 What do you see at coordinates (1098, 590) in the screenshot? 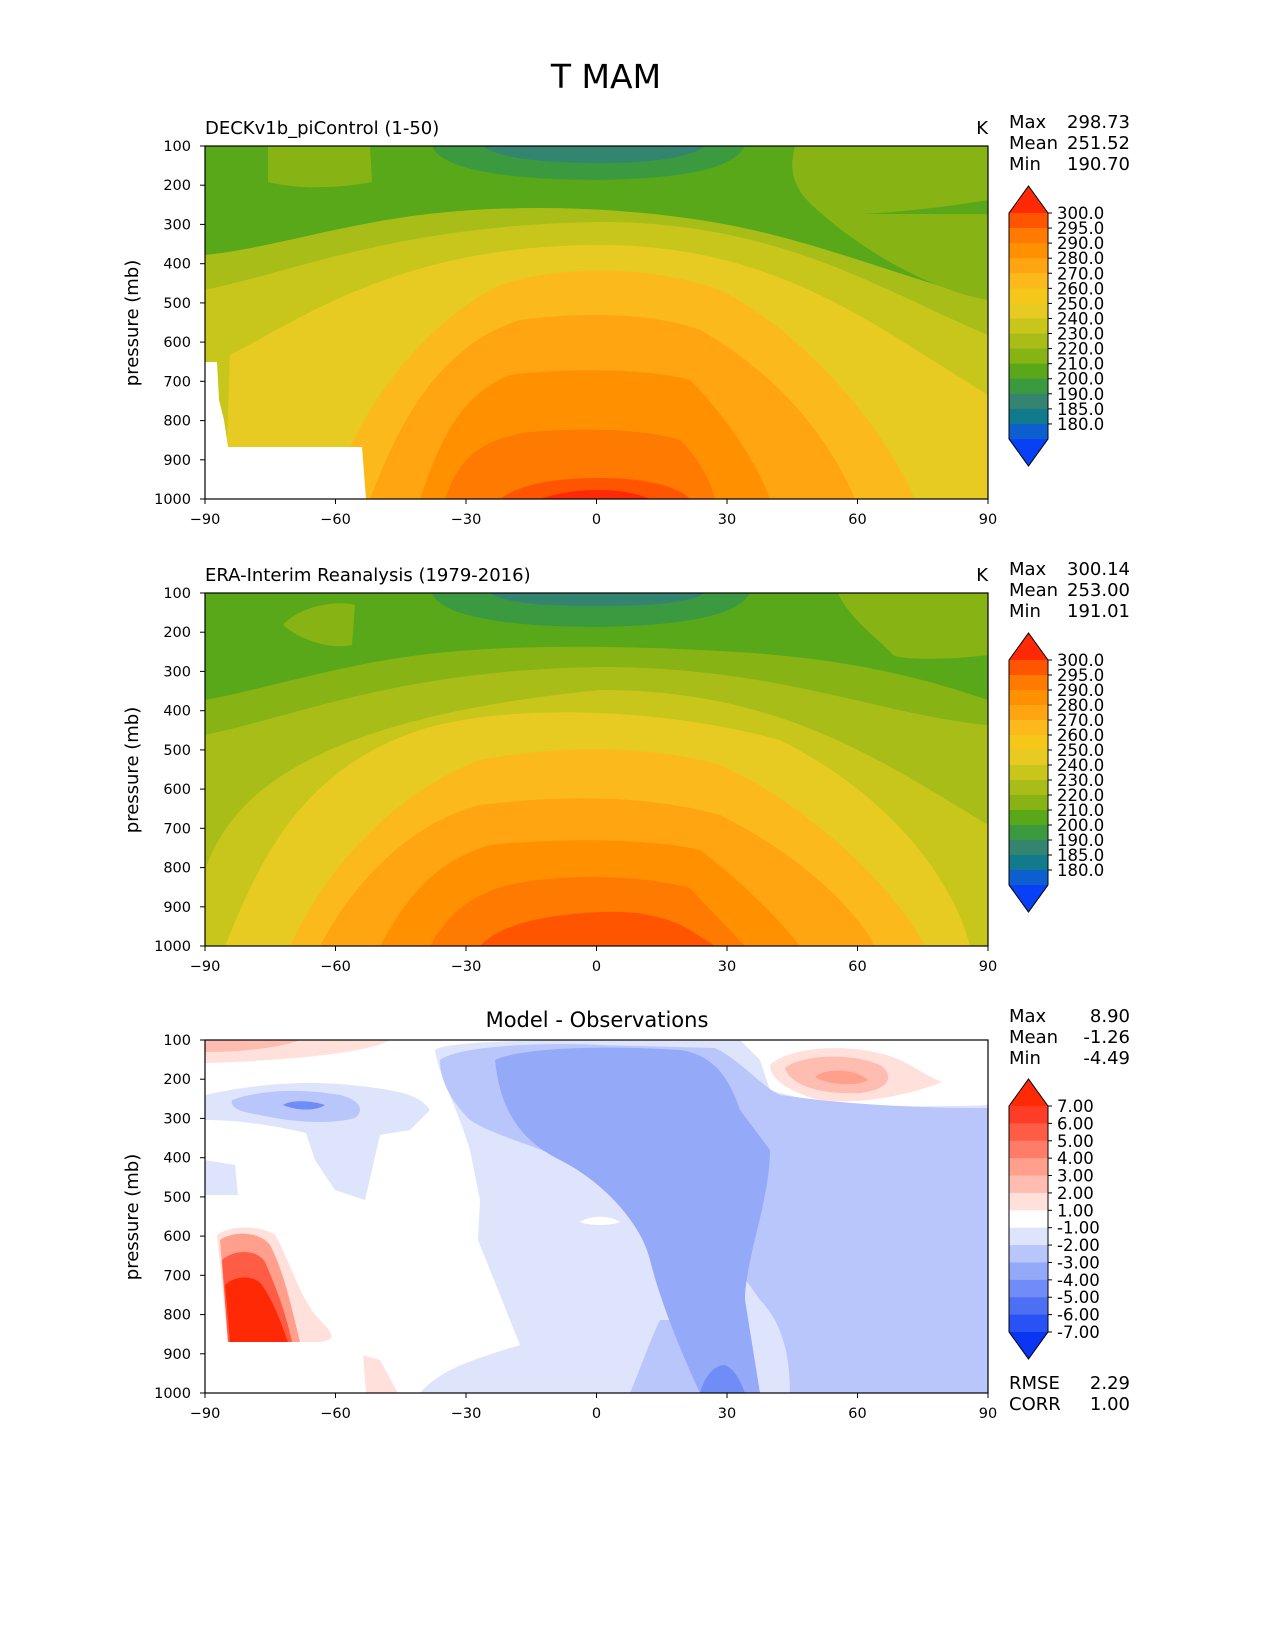
I see `stat-value: 253.00` at bounding box center [1098, 590].